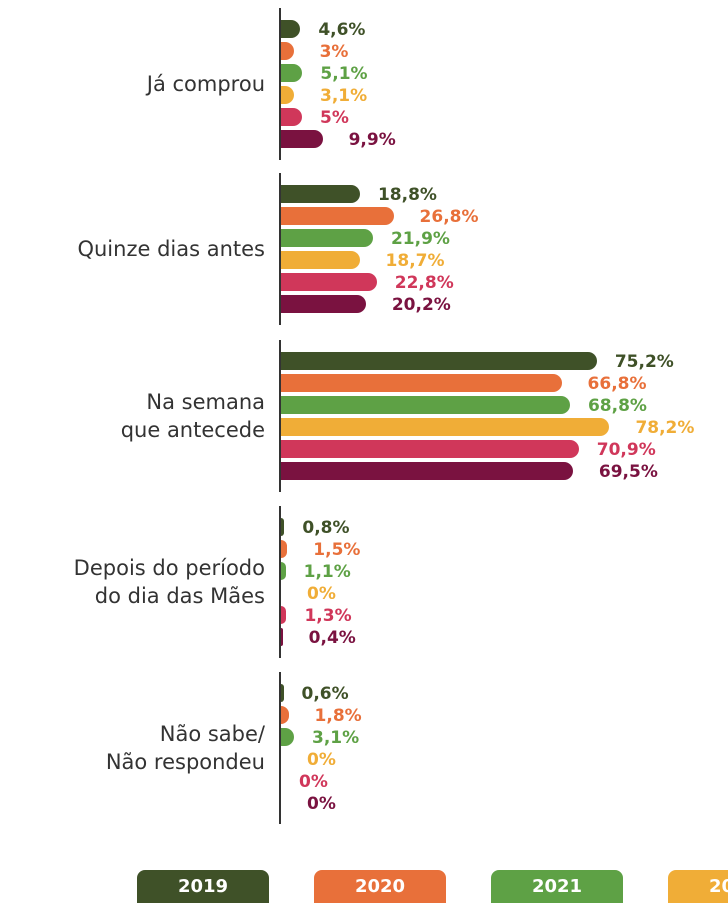 The width and height of the screenshot is (728, 903). I want to click on category-label: Depois do período do dia das Mães, so click(169, 582).